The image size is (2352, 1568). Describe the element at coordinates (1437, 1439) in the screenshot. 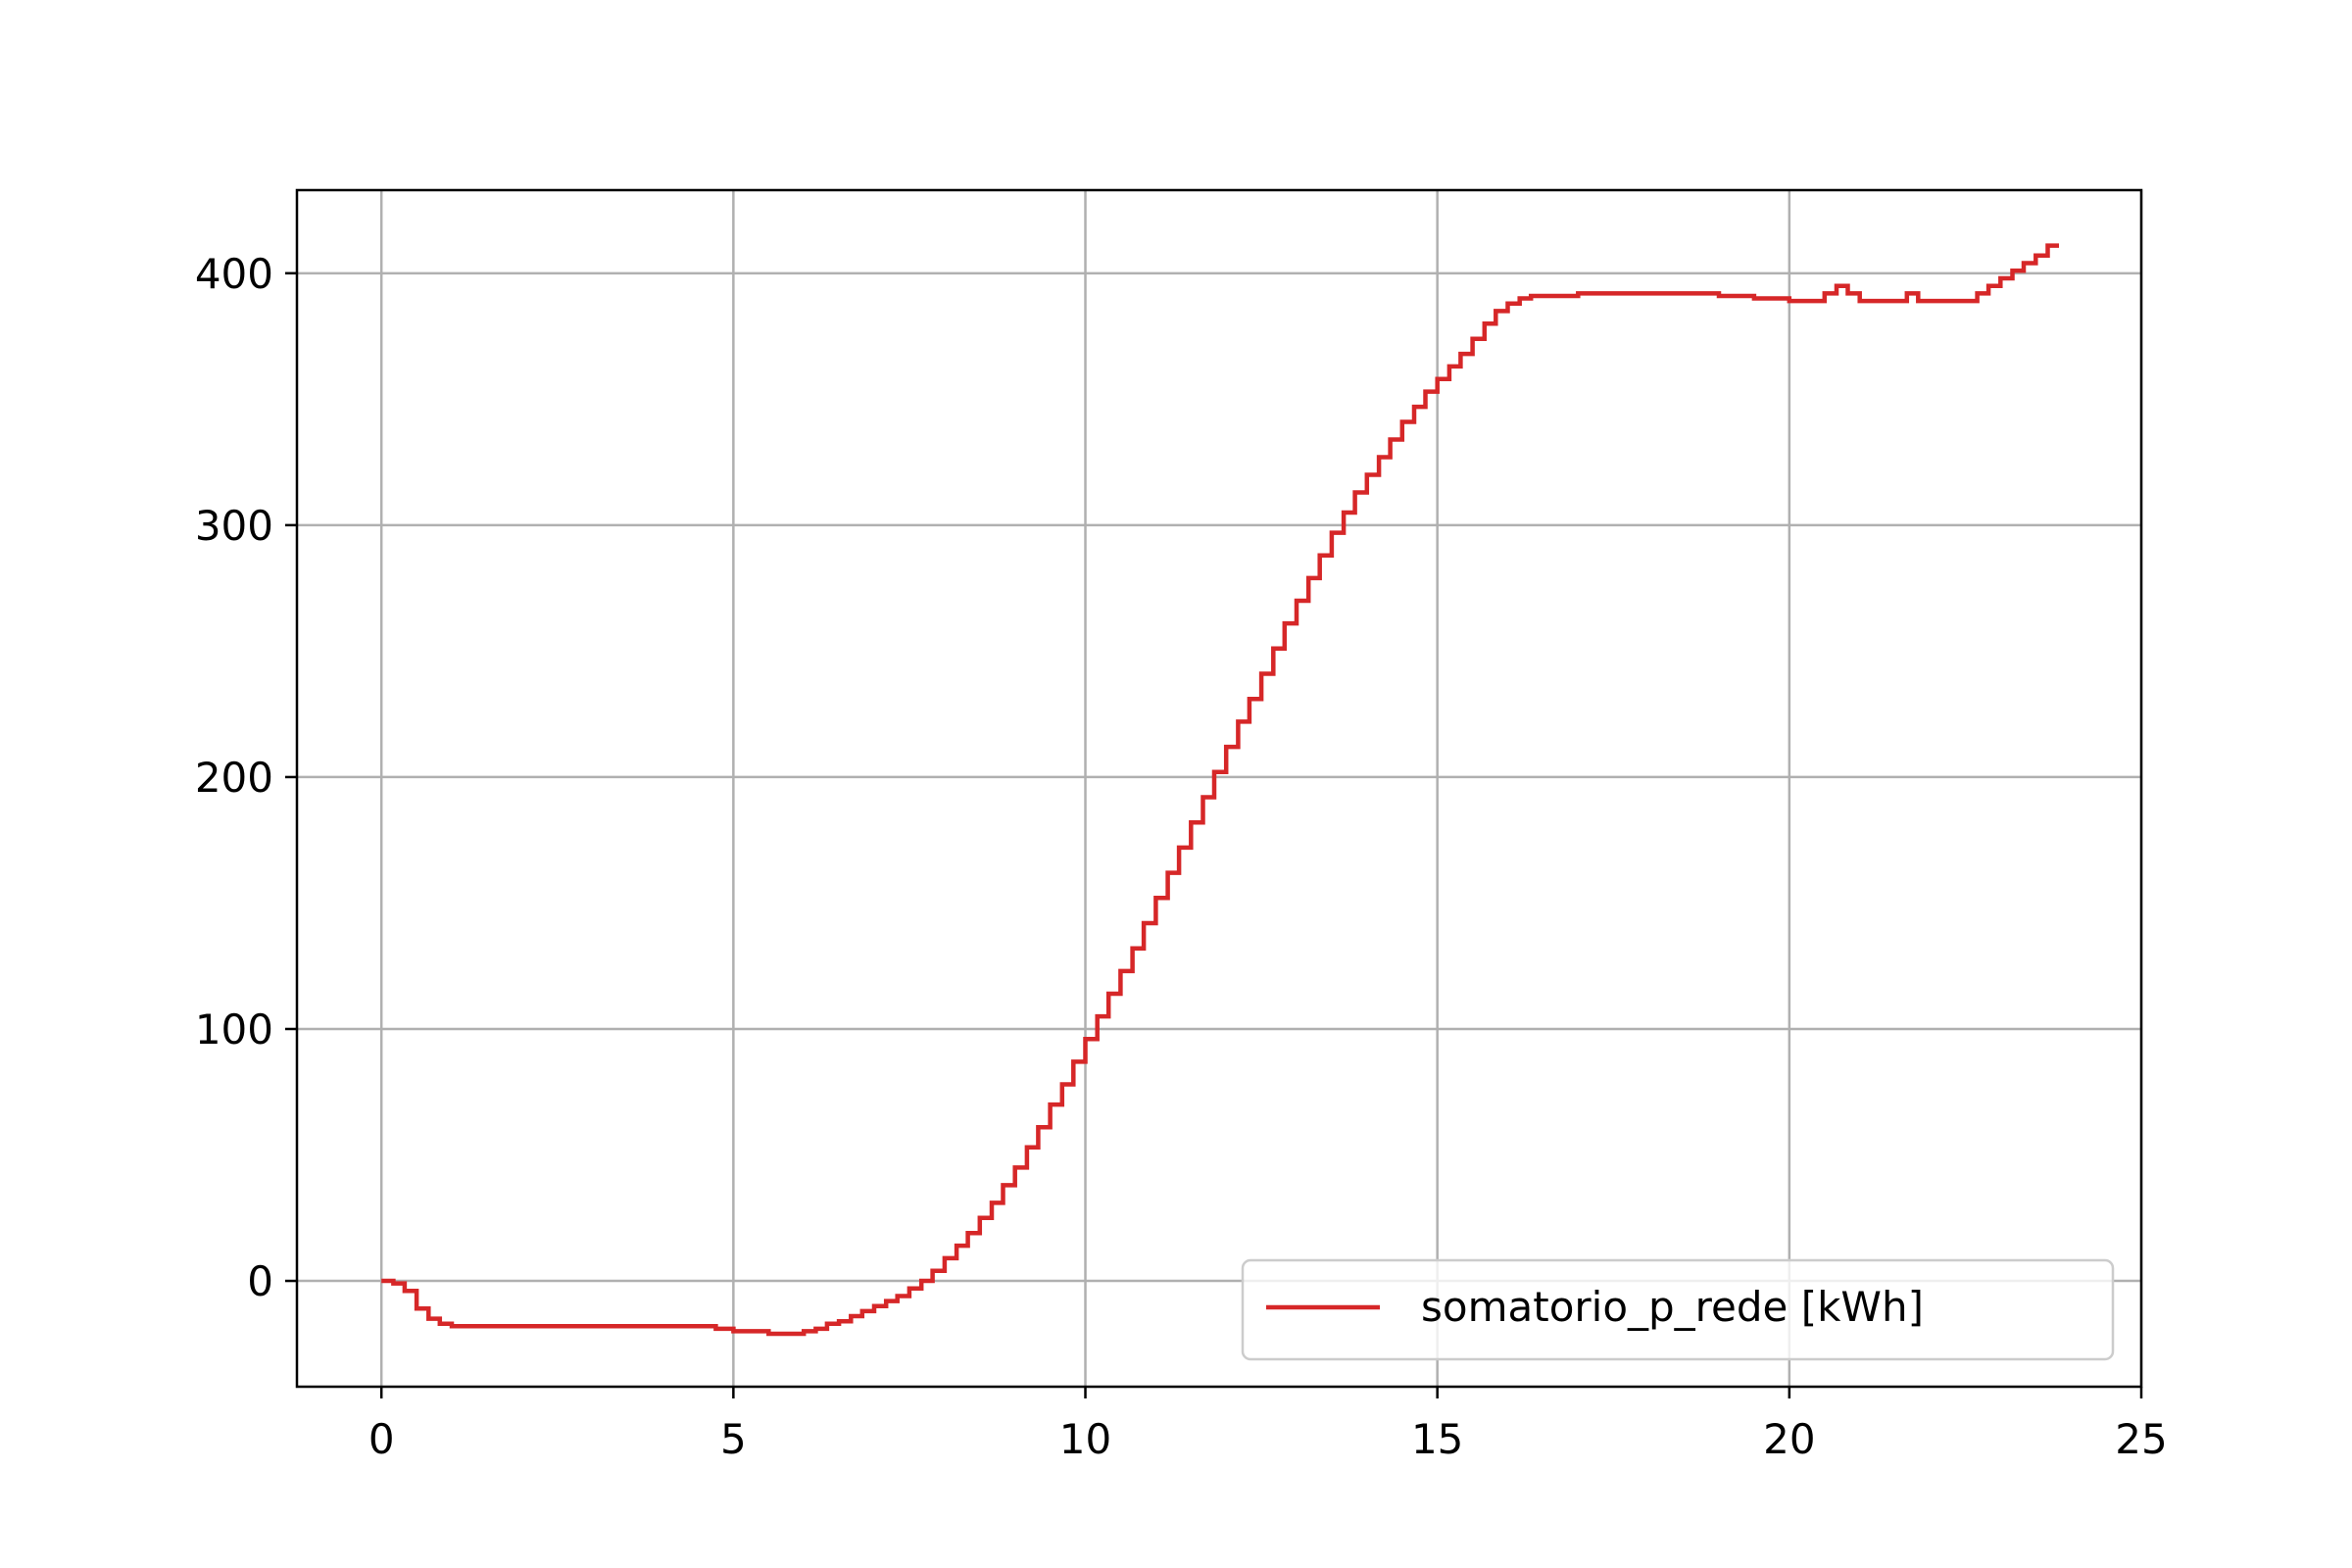

I see `x-tick-label: 15` at that location.